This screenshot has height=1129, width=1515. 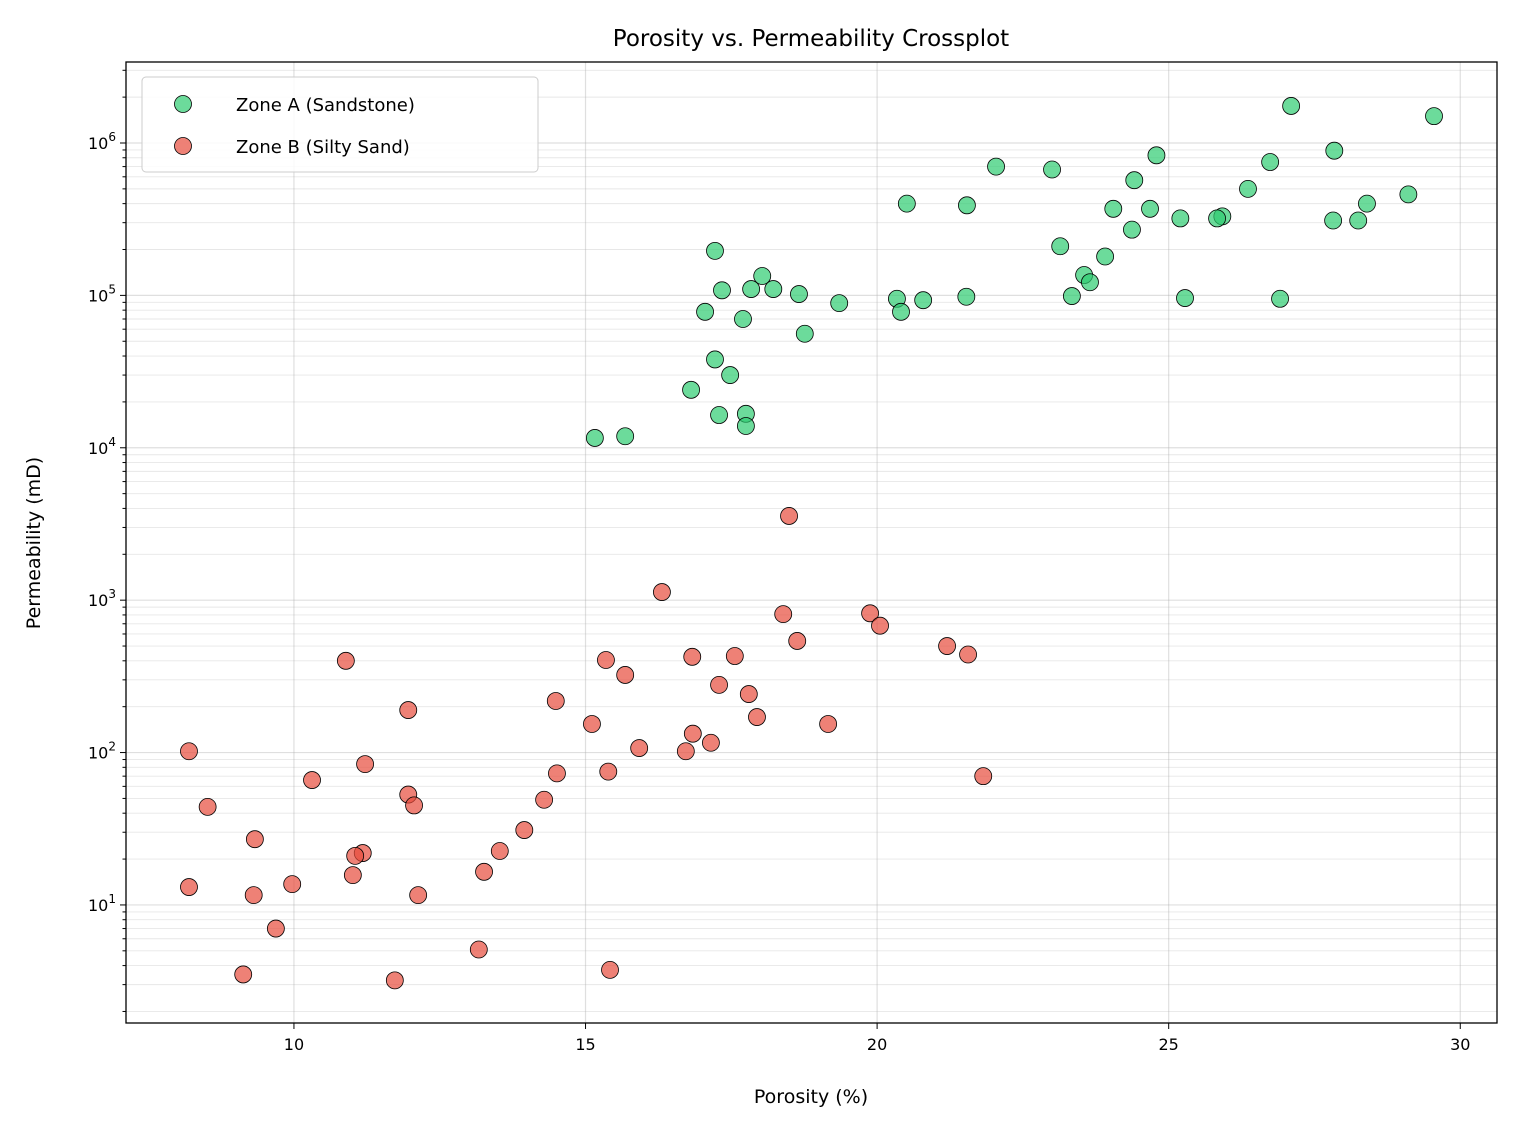 I want to click on y-tick-label: 10⁴, so click(x=102, y=446).